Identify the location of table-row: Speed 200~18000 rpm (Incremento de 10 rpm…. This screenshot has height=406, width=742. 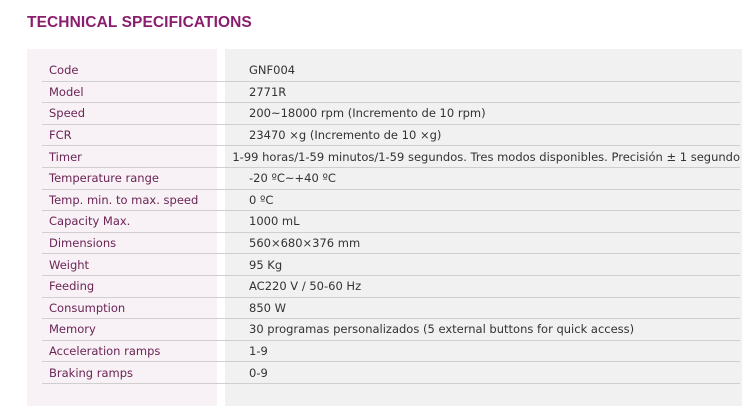
(391, 114).